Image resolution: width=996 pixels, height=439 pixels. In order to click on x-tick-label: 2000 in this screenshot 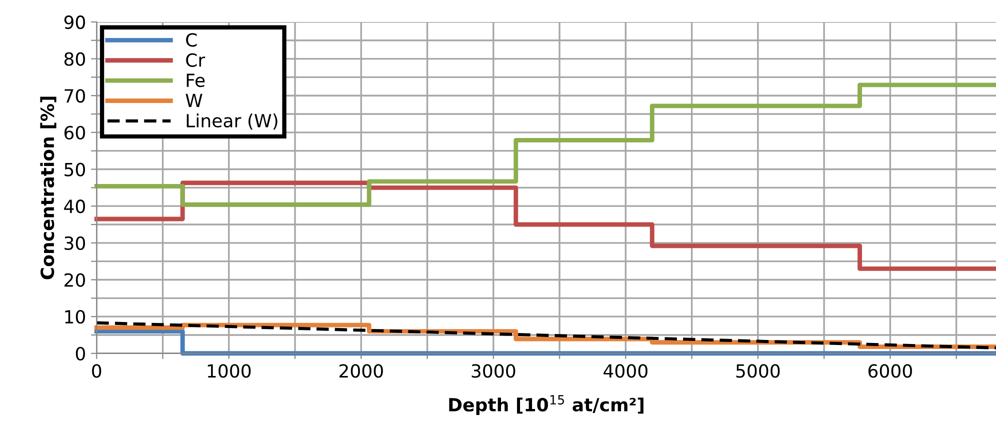, I will do `click(361, 371)`.